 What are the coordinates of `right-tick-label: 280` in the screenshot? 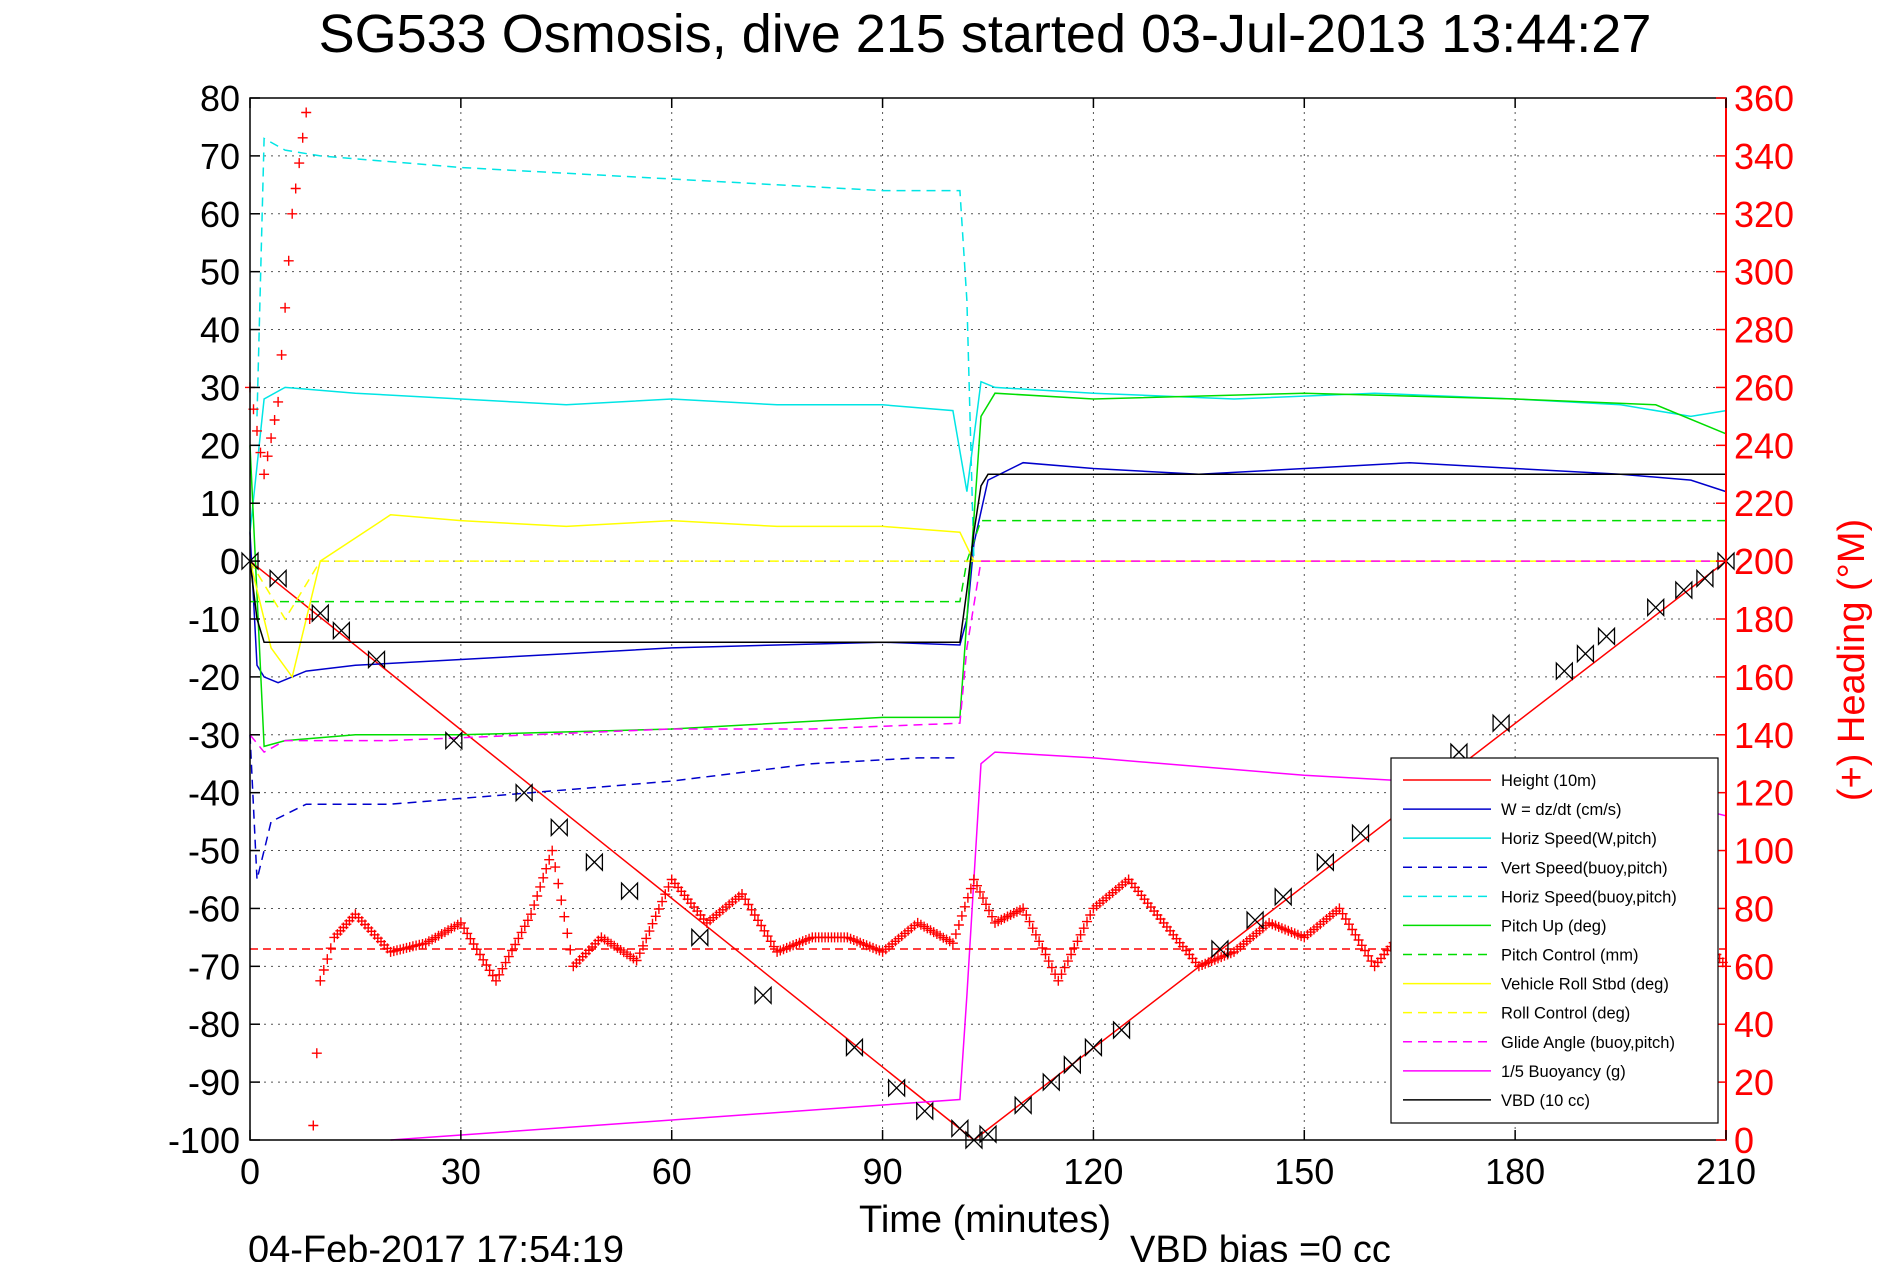 It's located at (1764, 330).